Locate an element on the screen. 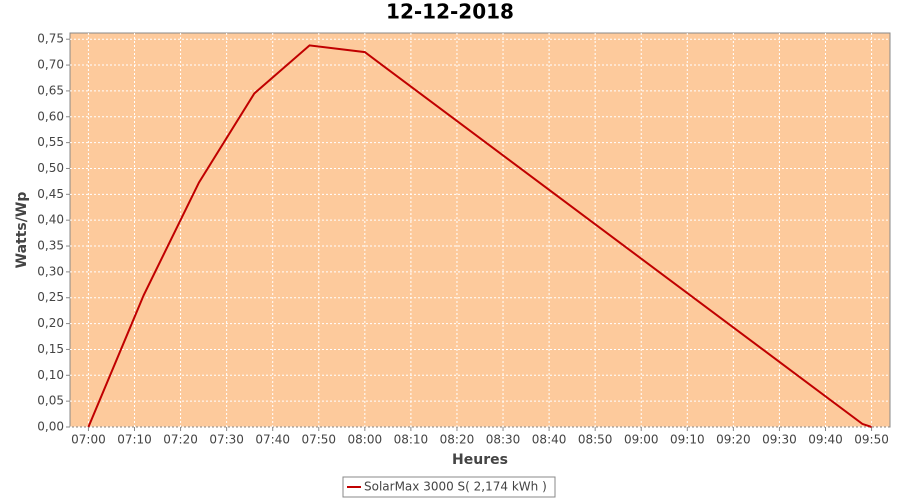  x-tick-label: 09:10 is located at coordinates (687, 440).